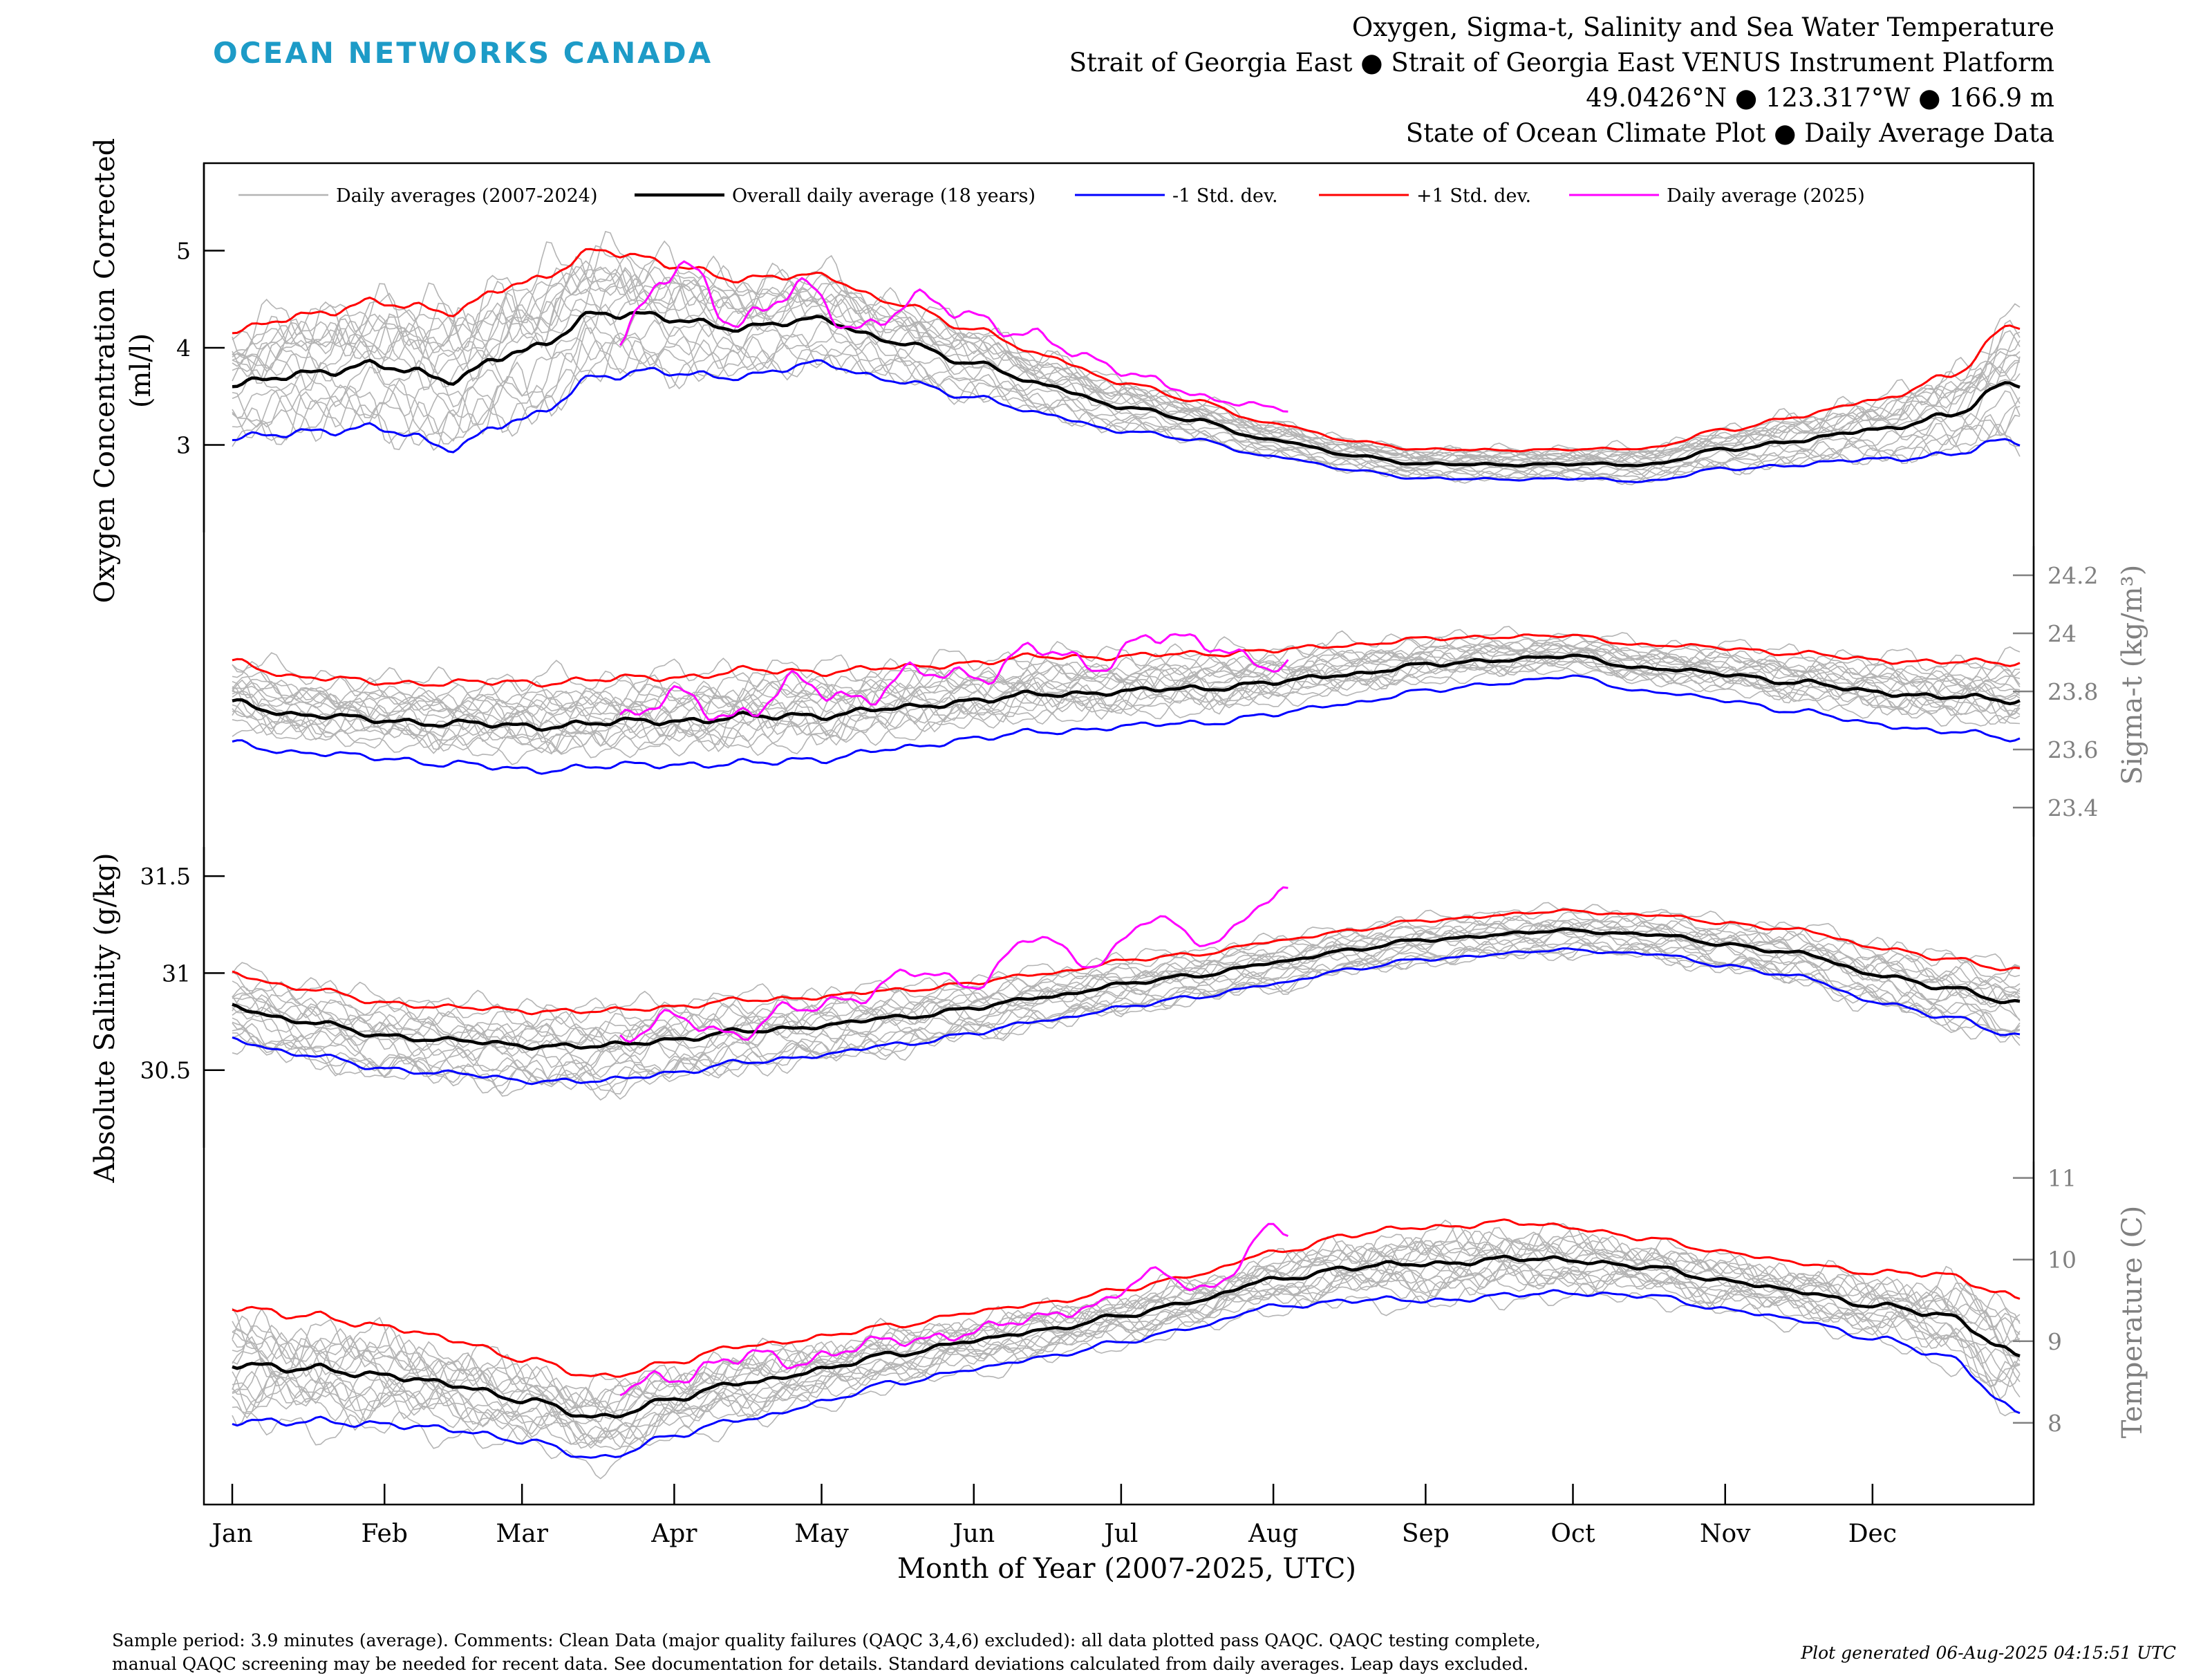  I want to click on plot-generated-stamp: Plot generated 06-Aug-2025 04:15:51 UTC, so click(1989, 1653).